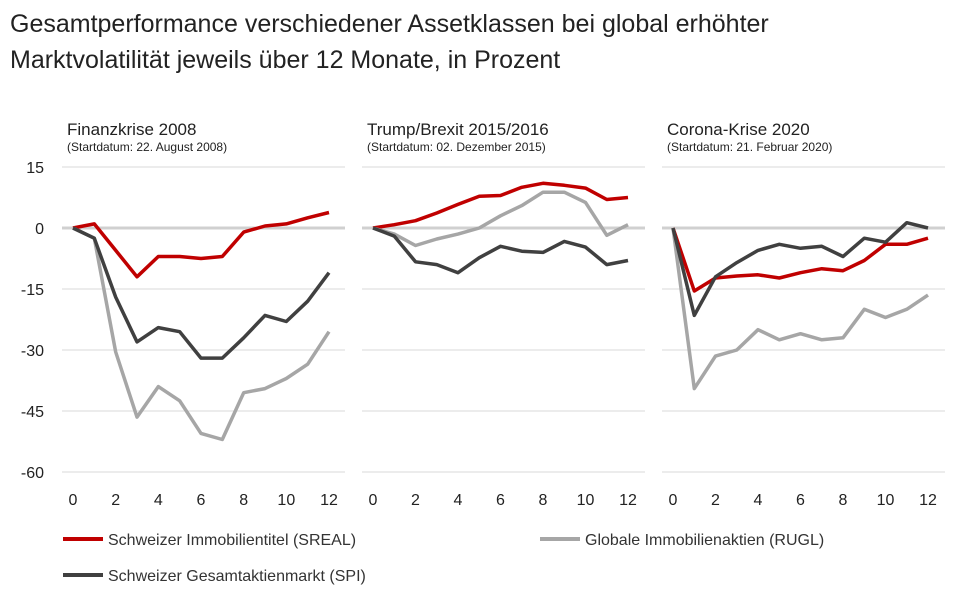 This screenshot has height=598, width=960. I want to click on y-tick-label: -15, so click(32, 290).